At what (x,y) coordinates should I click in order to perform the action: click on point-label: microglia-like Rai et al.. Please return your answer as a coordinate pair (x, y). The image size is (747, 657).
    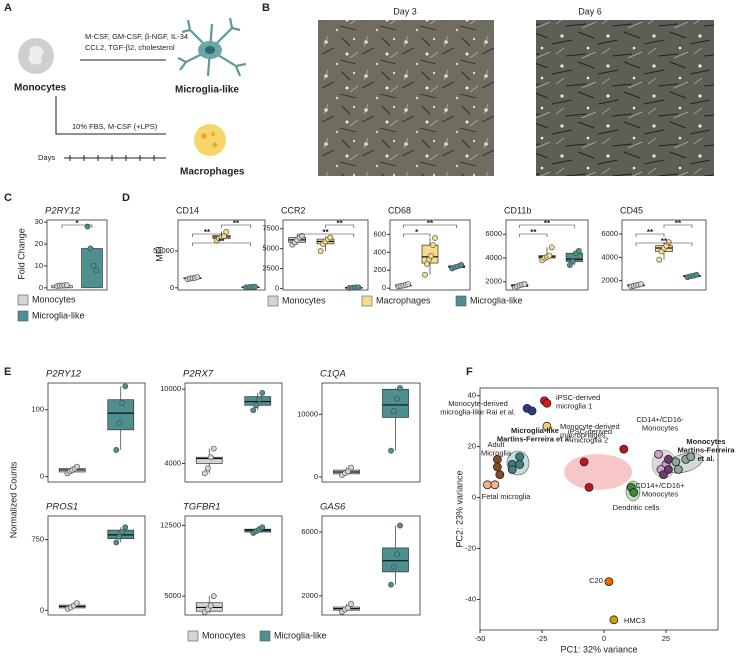
    Looking at the image, I should click on (477, 411).